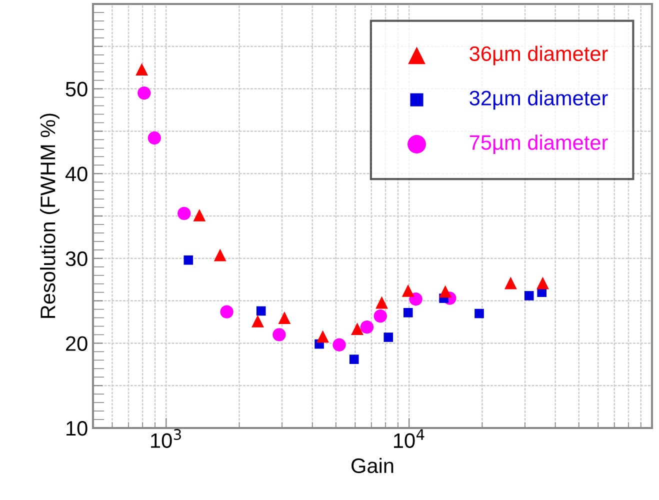 This screenshot has width=659, height=500. I want to click on y-tick-label: 30, so click(77, 258).